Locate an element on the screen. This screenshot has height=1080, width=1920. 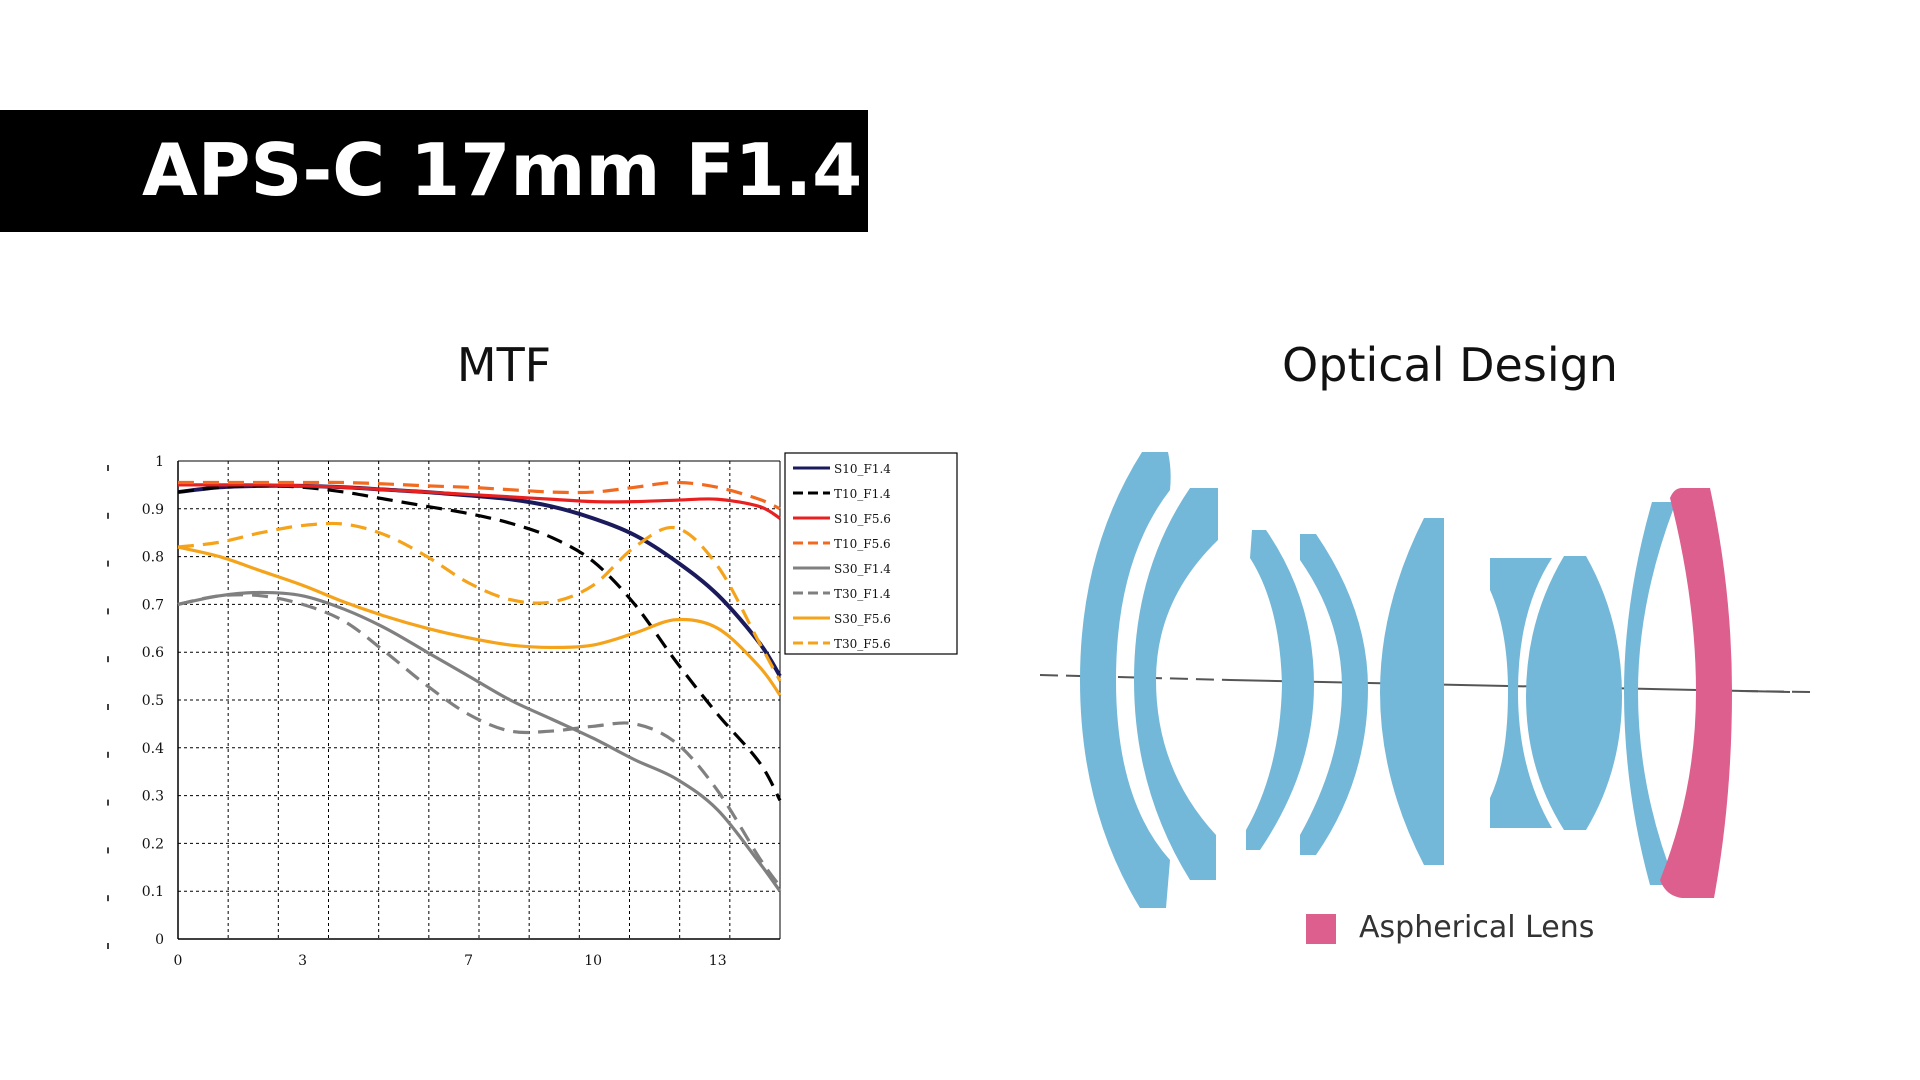
legend-label: T30_F1.4 is located at coordinates (862, 594).